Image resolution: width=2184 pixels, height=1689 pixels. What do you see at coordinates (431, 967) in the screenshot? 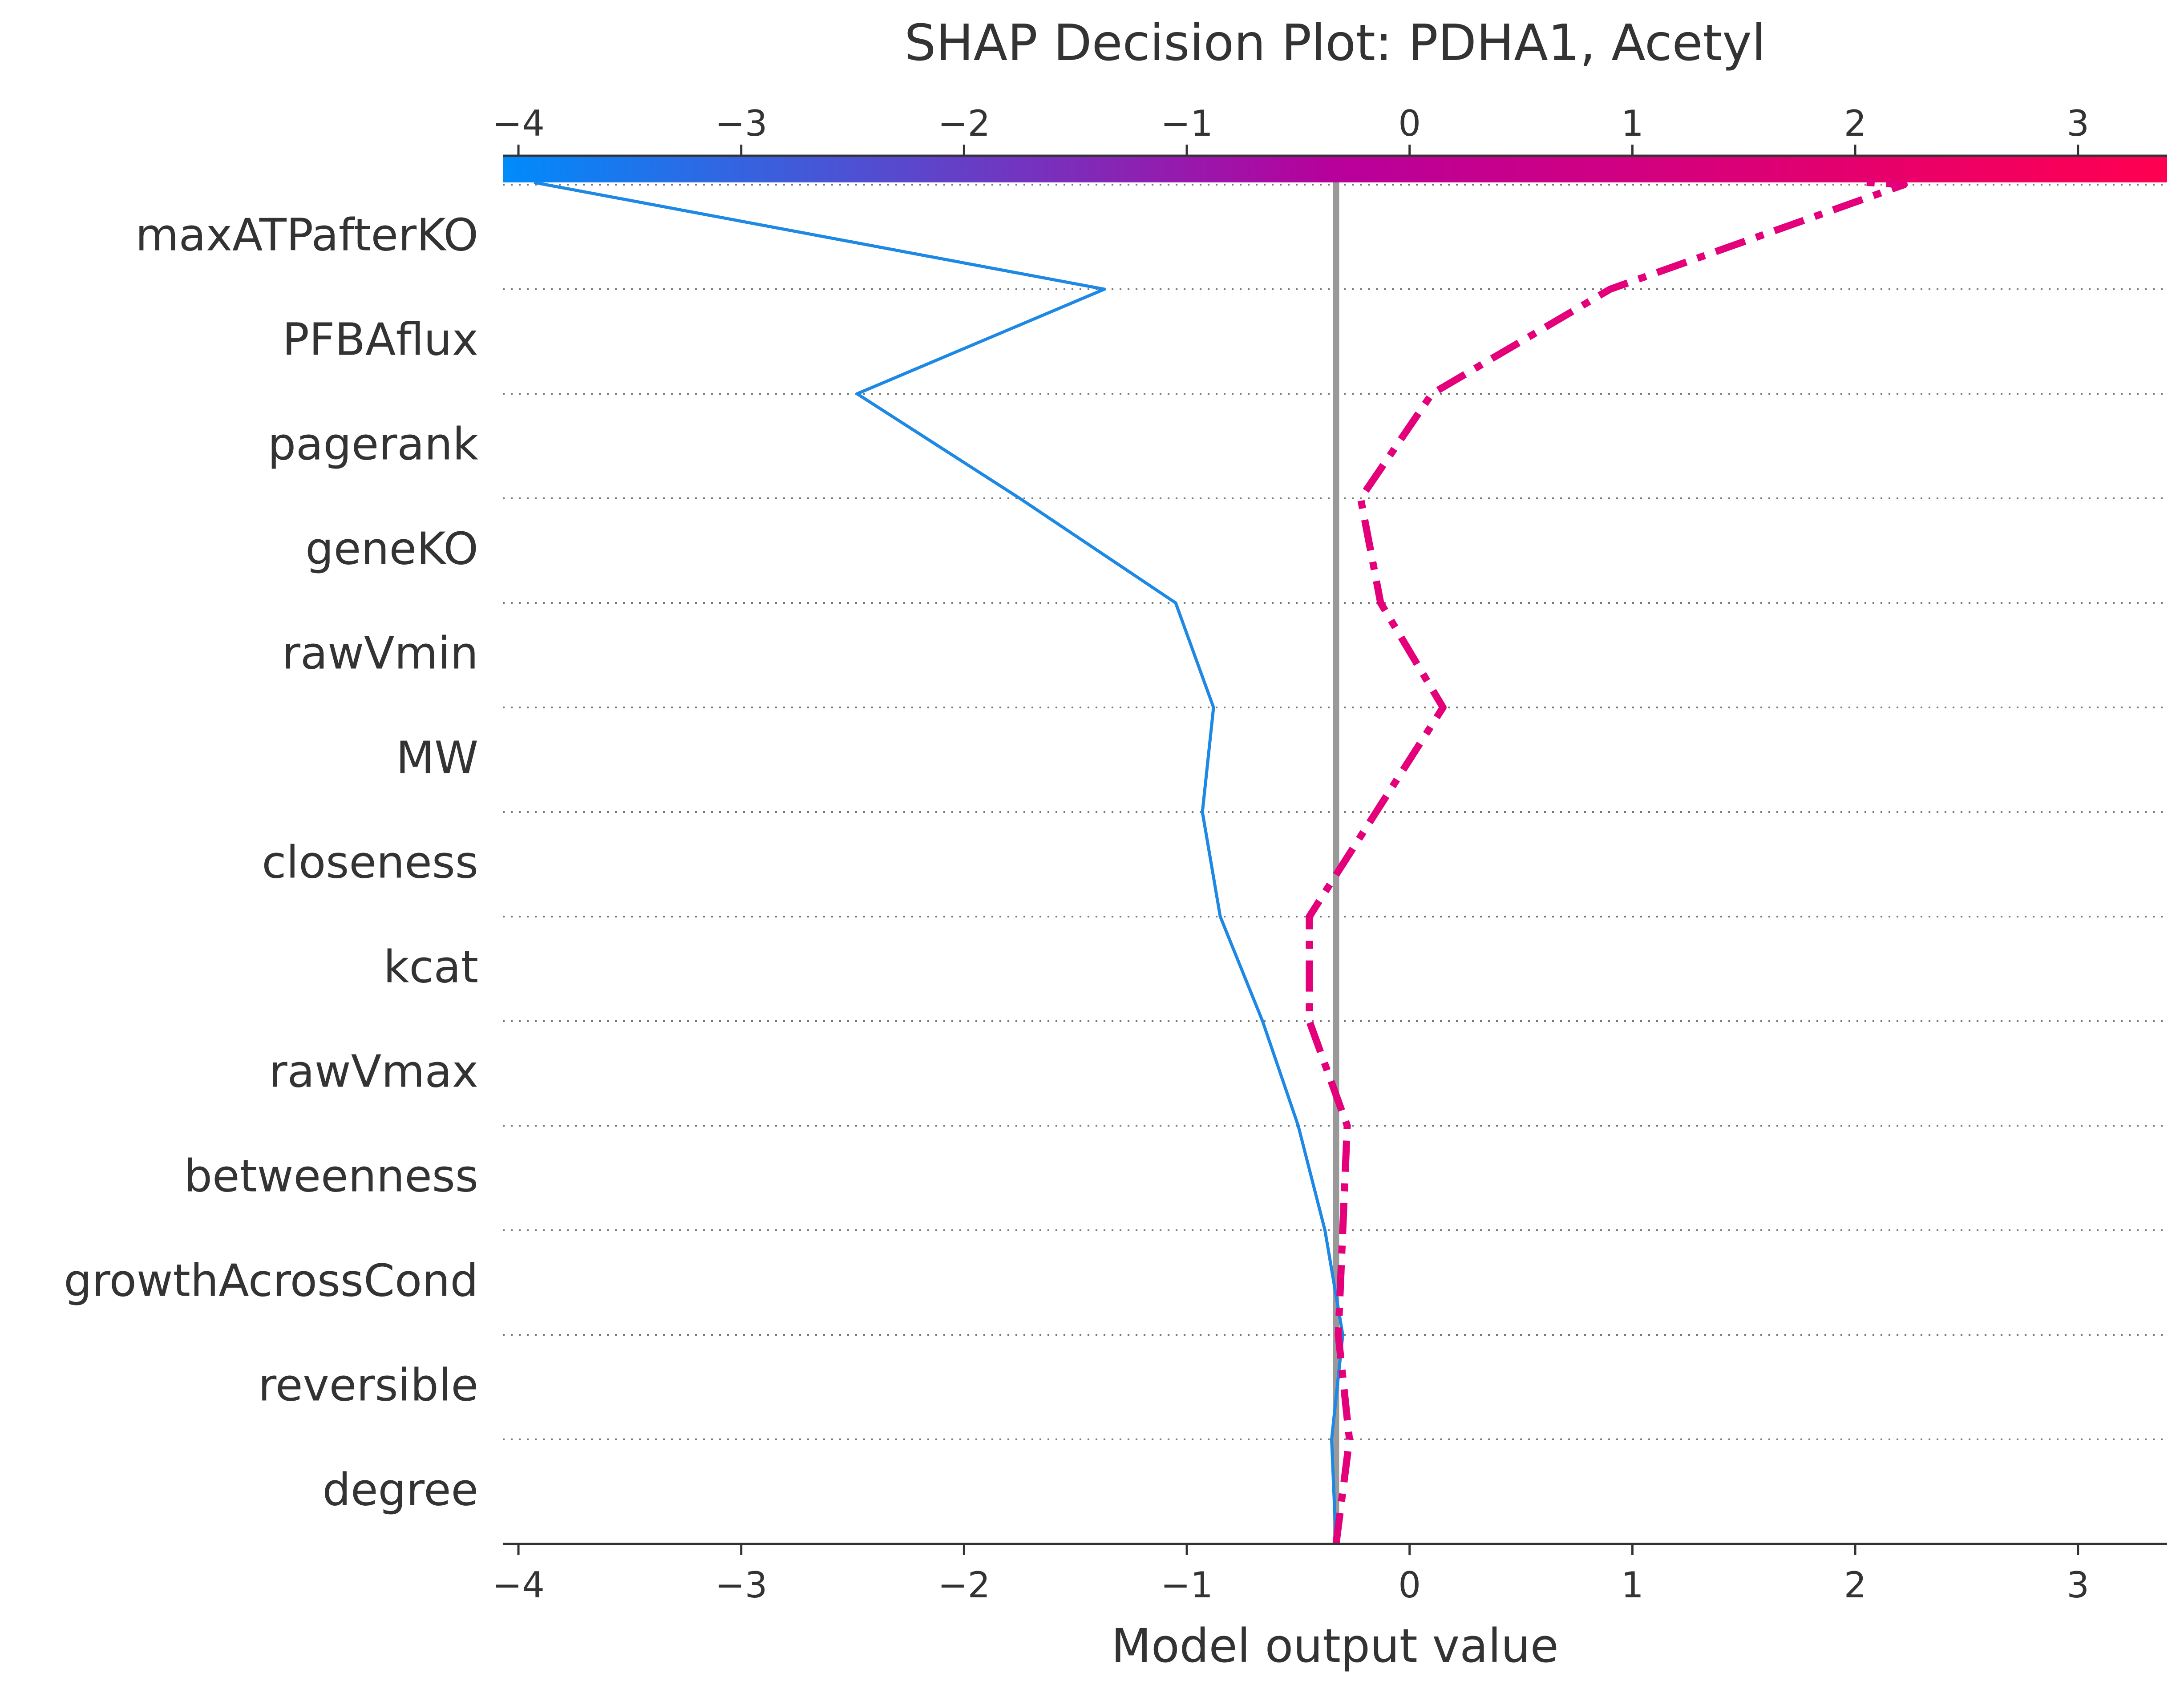
I see `feature-label: kcat` at bounding box center [431, 967].